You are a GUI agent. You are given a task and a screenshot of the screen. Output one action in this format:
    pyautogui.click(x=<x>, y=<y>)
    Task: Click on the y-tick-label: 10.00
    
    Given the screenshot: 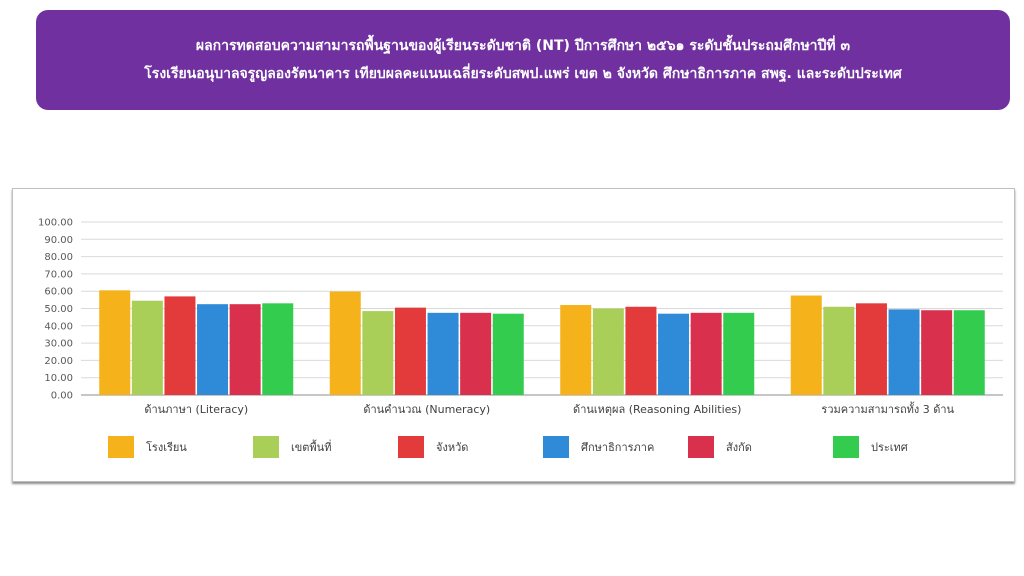 What is the action you would take?
    pyautogui.click(x=58, y=378)
    